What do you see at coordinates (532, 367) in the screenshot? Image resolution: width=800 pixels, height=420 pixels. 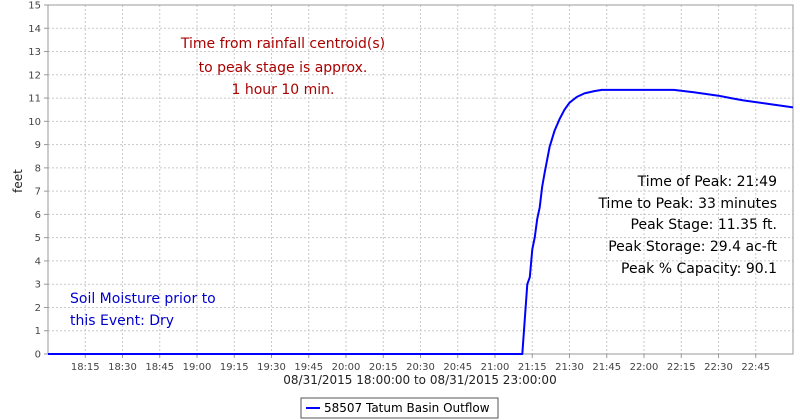 I see `x-tick-label: 21:15` at bounding box center [532, 367].